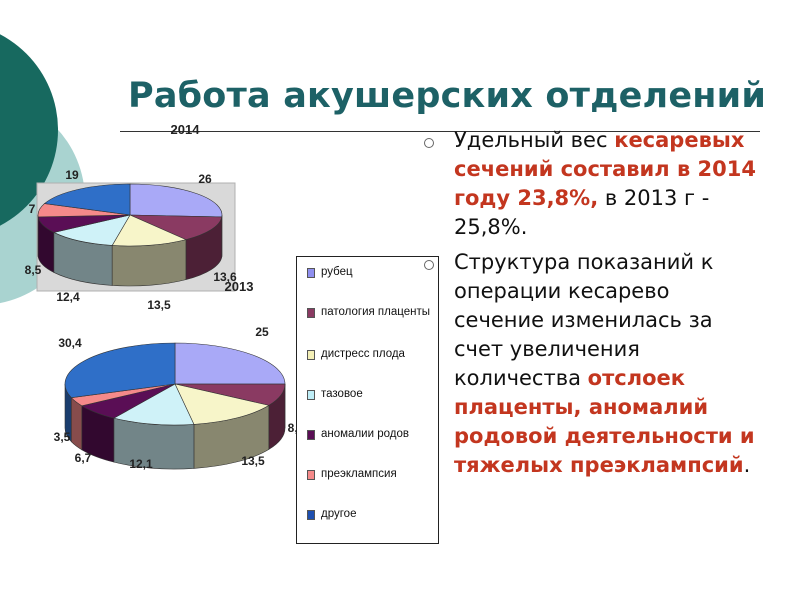  What do you see at coordinates (176, 227) in the screenshot?
I see `pie-slice-патология плаценты` at bounding box center [176, 227].